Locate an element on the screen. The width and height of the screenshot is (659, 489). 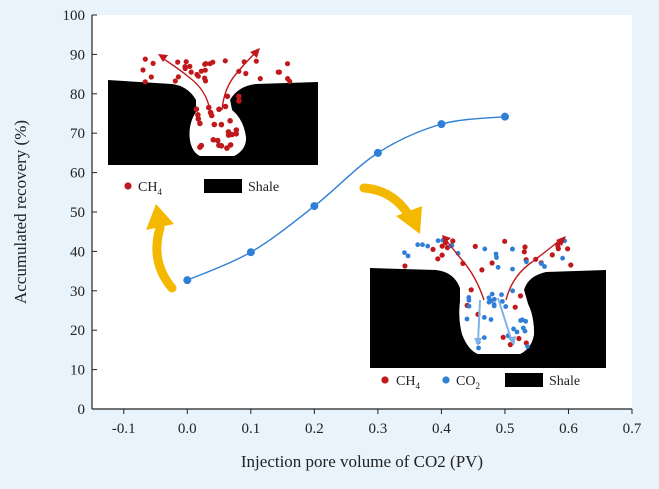
y-tick-label: 20 is located at coordinates (77, 331).